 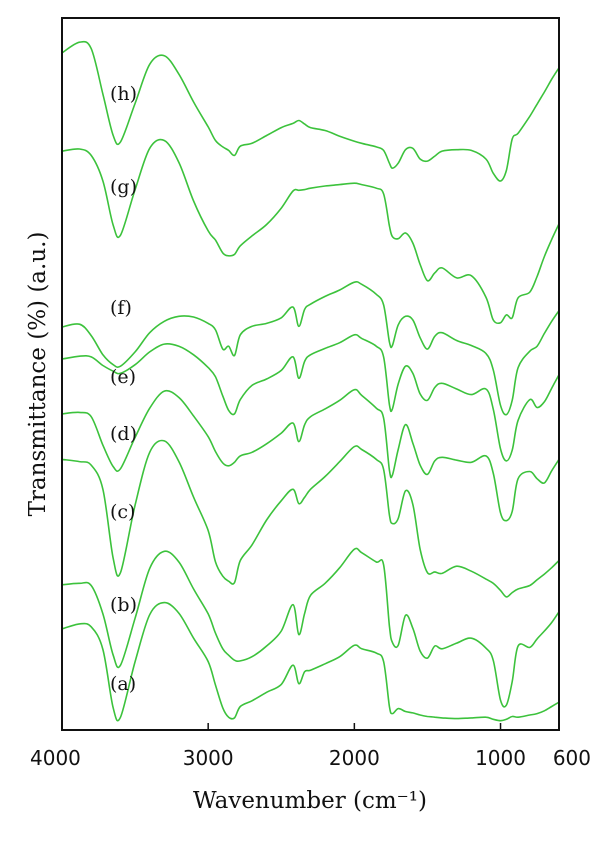 I want to click on series-label-f: (f), so click(x=121, y=308).